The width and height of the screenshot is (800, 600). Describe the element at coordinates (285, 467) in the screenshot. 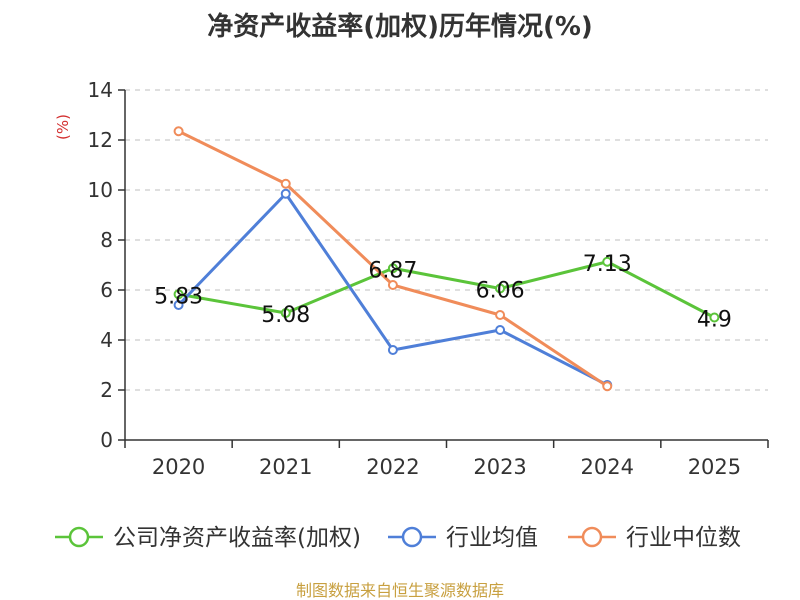

I see `x-tick-label: 2021` at that location.